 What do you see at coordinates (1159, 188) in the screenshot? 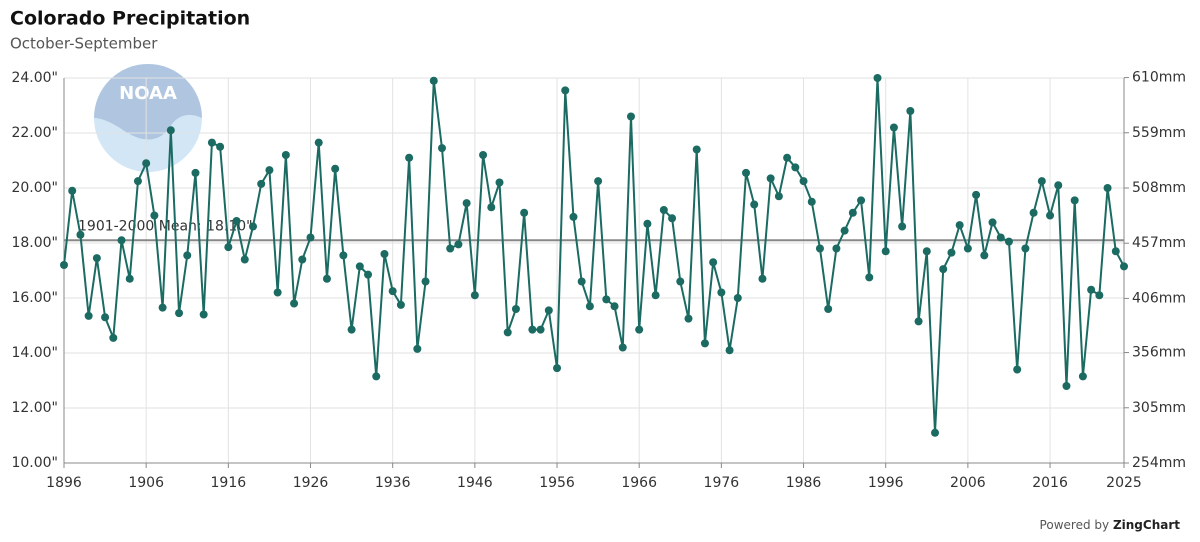
I see `y2-tick-label: 508mm` at bounding box center [1159, 188].